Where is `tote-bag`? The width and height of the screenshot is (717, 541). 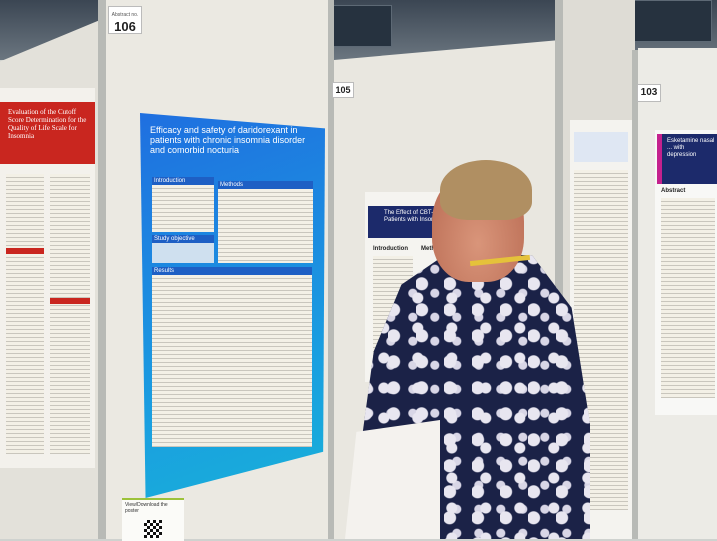
tote-bag is located at coordinates (392, 479).